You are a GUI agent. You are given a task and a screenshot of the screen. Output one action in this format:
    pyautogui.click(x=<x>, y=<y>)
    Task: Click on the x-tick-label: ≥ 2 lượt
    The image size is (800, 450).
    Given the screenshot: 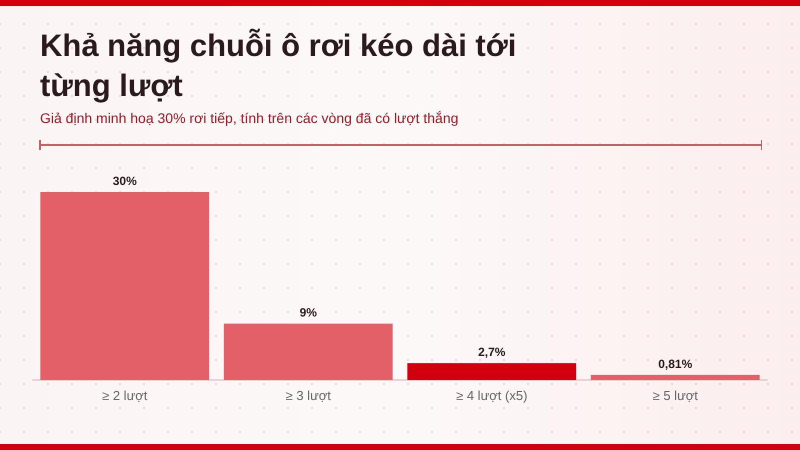 What is the action you would take?
    pyautogui.click(x=125, y=395)
    